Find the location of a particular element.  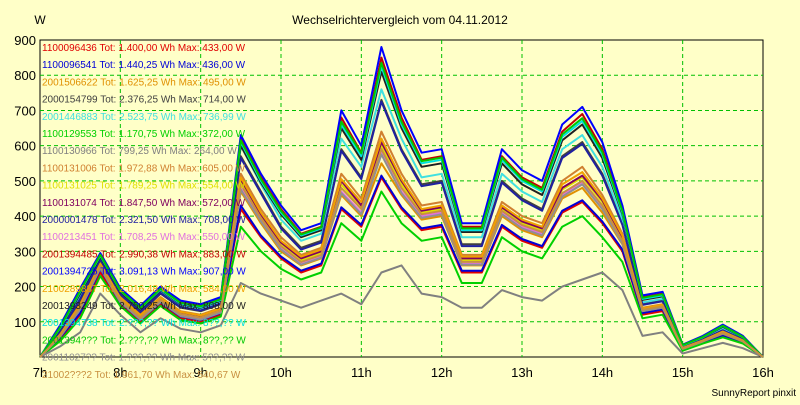

chart-title: Wechselrichtervergleich vom 04.11.2012 is located at coordinates (400, 20).